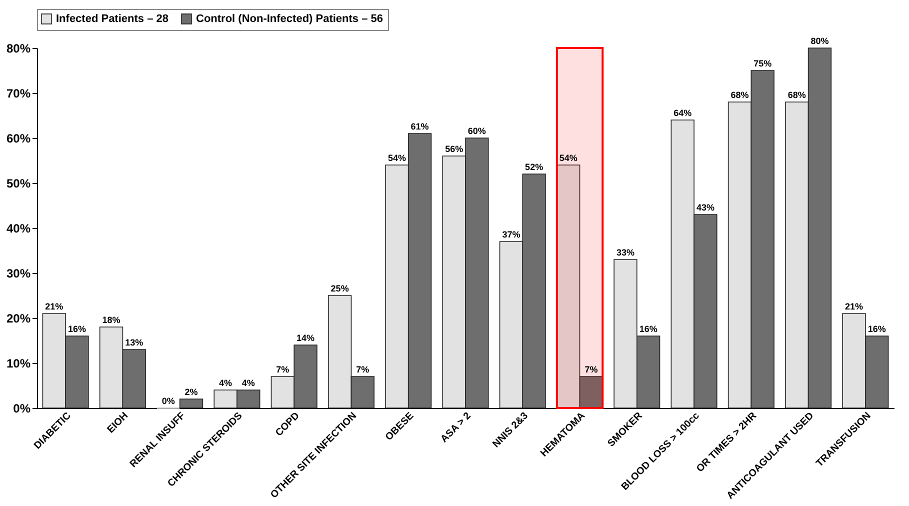  Describe the element at coordinates (477, 131) in the screenshot. I see `data-label: 60%` at that location.